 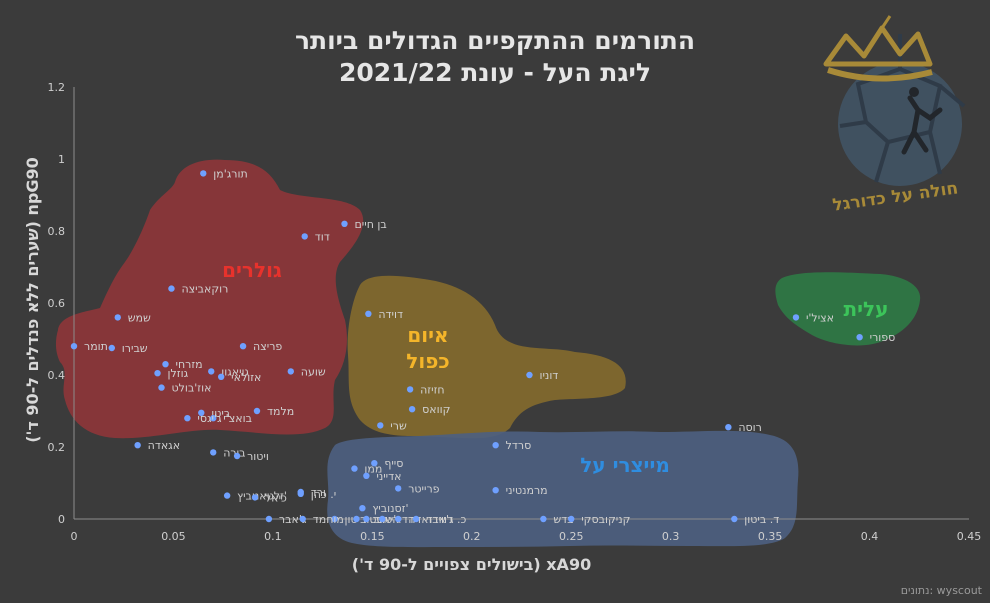 What do you see at coordinates (671, 536) in the screenshot?
I see `x-tick-label: 0.3` at bounding box center [671, 536].